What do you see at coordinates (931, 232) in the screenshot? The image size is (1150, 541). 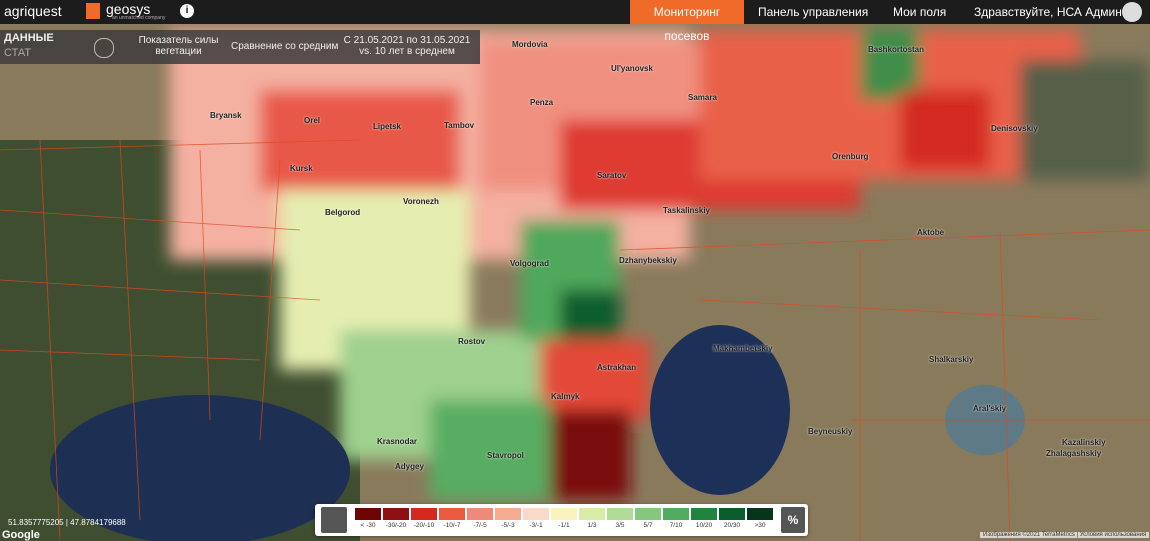 I see `map-label: Aktobe` at bounding box center [931, 232].